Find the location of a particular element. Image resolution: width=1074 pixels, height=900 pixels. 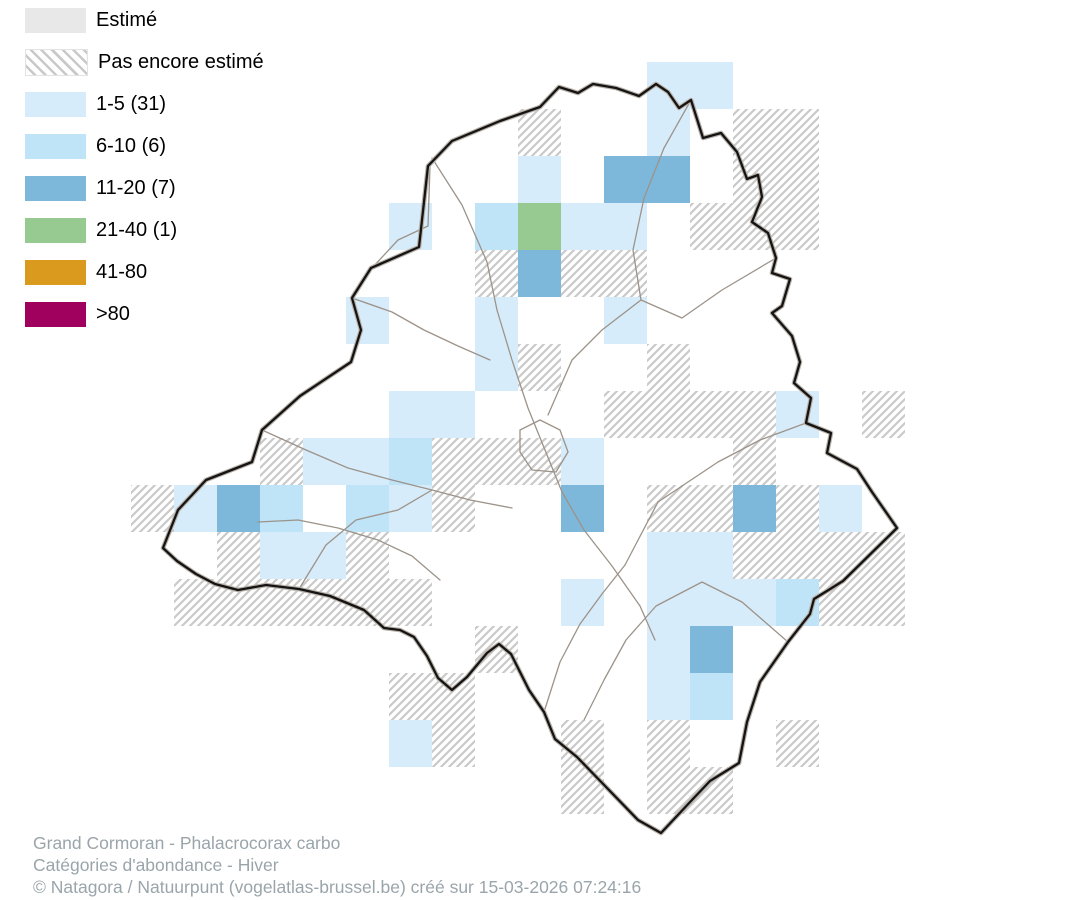

legend-swatch-estimated is located at coordinates (55, 20).